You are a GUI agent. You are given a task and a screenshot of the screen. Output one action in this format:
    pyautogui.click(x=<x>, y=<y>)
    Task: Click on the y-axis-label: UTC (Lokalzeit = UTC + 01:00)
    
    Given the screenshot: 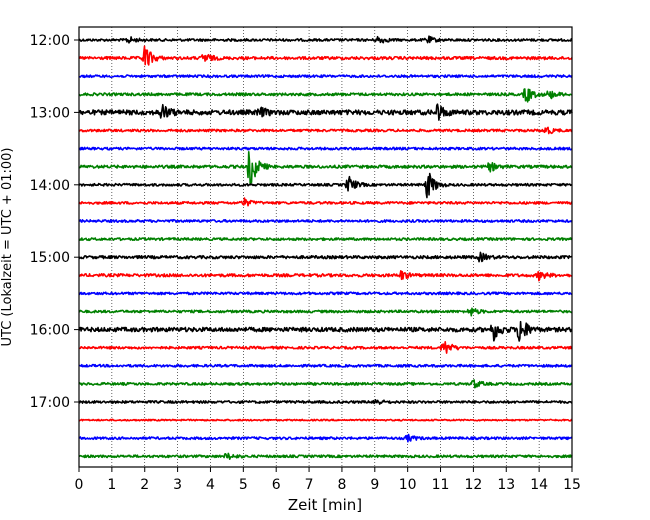 What is the action you would take?
    pyautogui.click(x=7, y=247)
    